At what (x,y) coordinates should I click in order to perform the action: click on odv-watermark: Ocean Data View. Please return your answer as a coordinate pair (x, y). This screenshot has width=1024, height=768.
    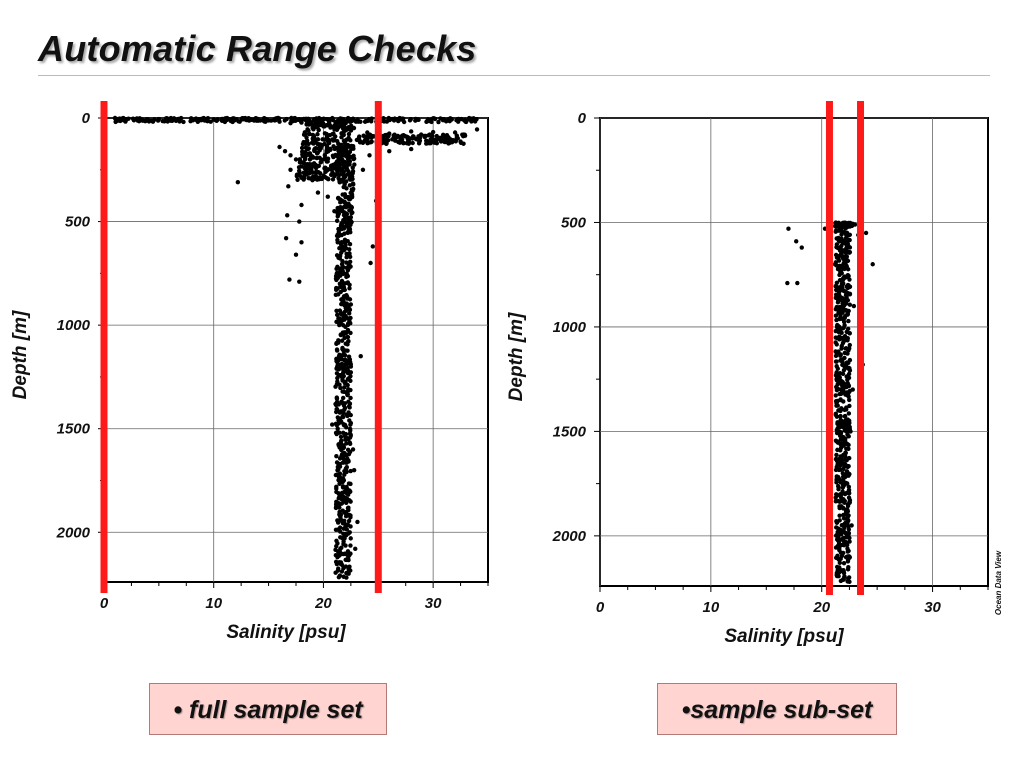
    Looking at the image, I should click on (998, 582).